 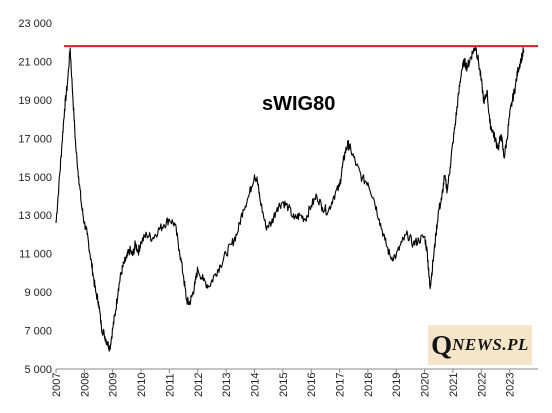 What do you see at coordinates (35, 101) in the screenshot?
I see `y-tick-label: 19 000` at bounding box center [35, 101].